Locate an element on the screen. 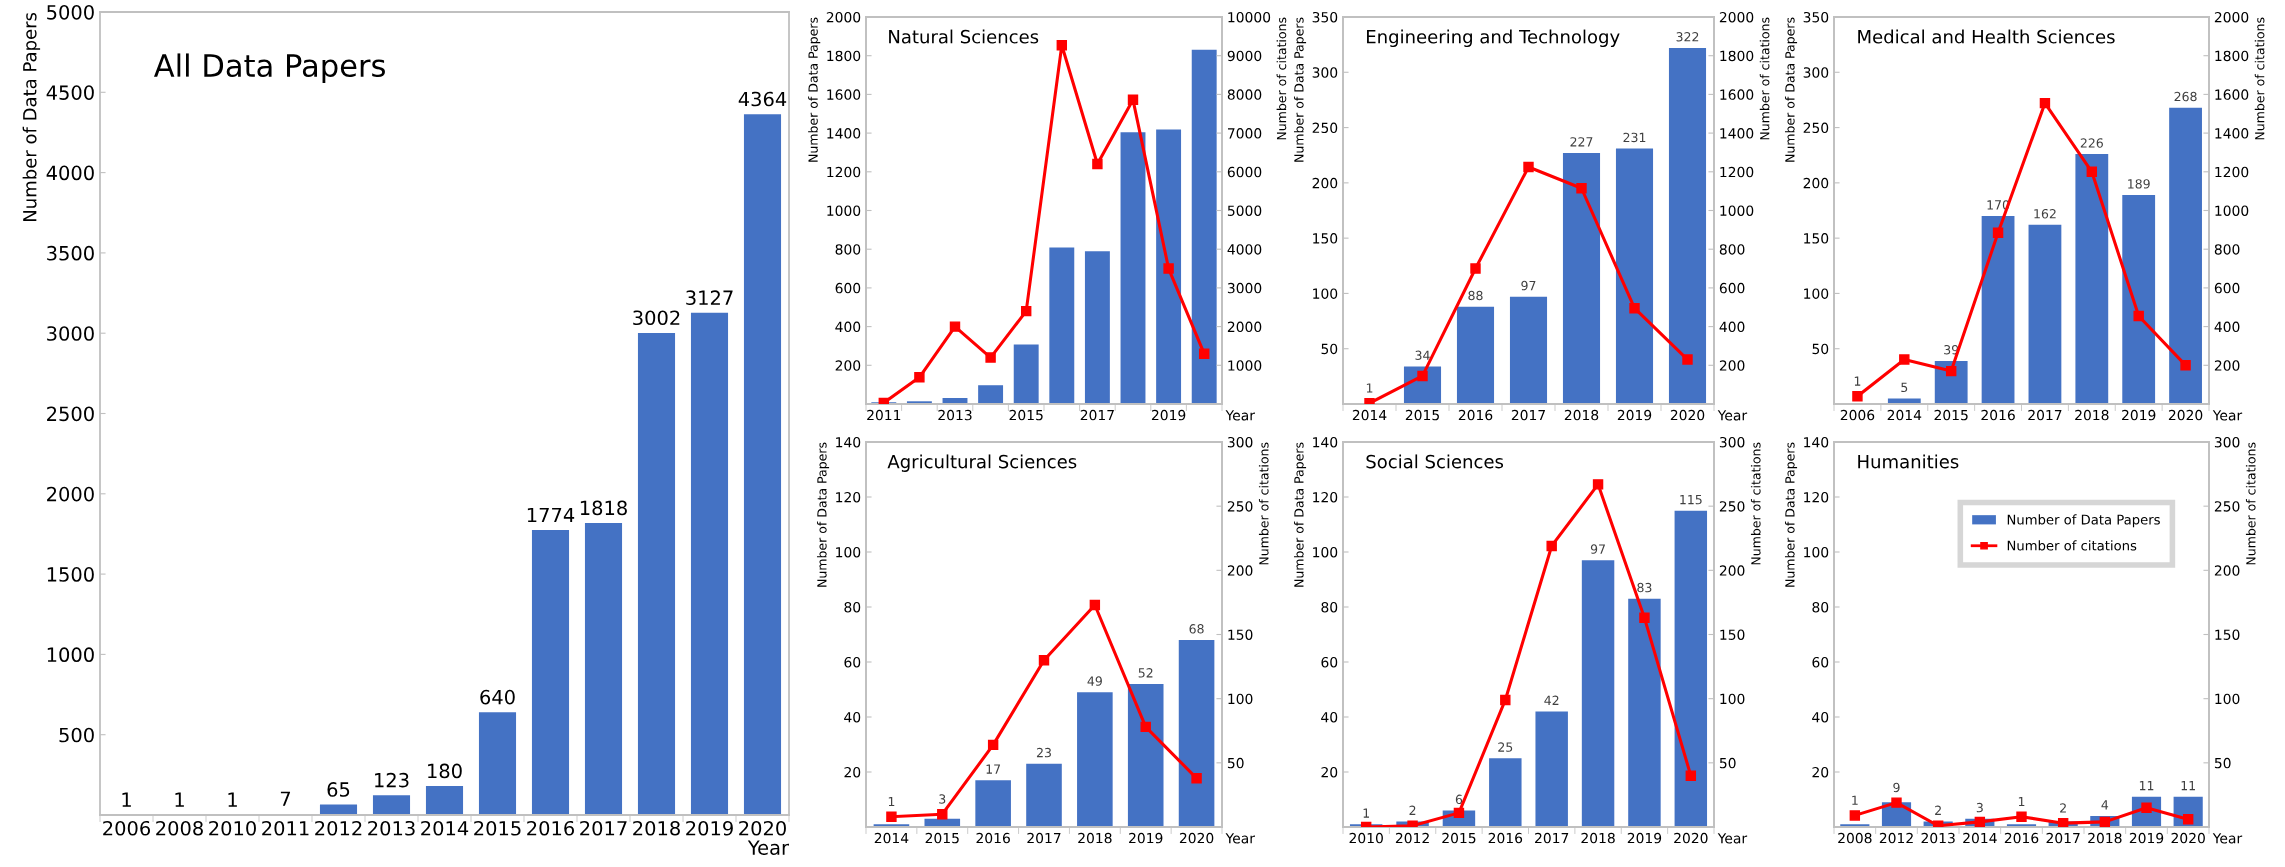 The image size is (2285, 867). data-label: 3002 is located at coordinates (656, 318).